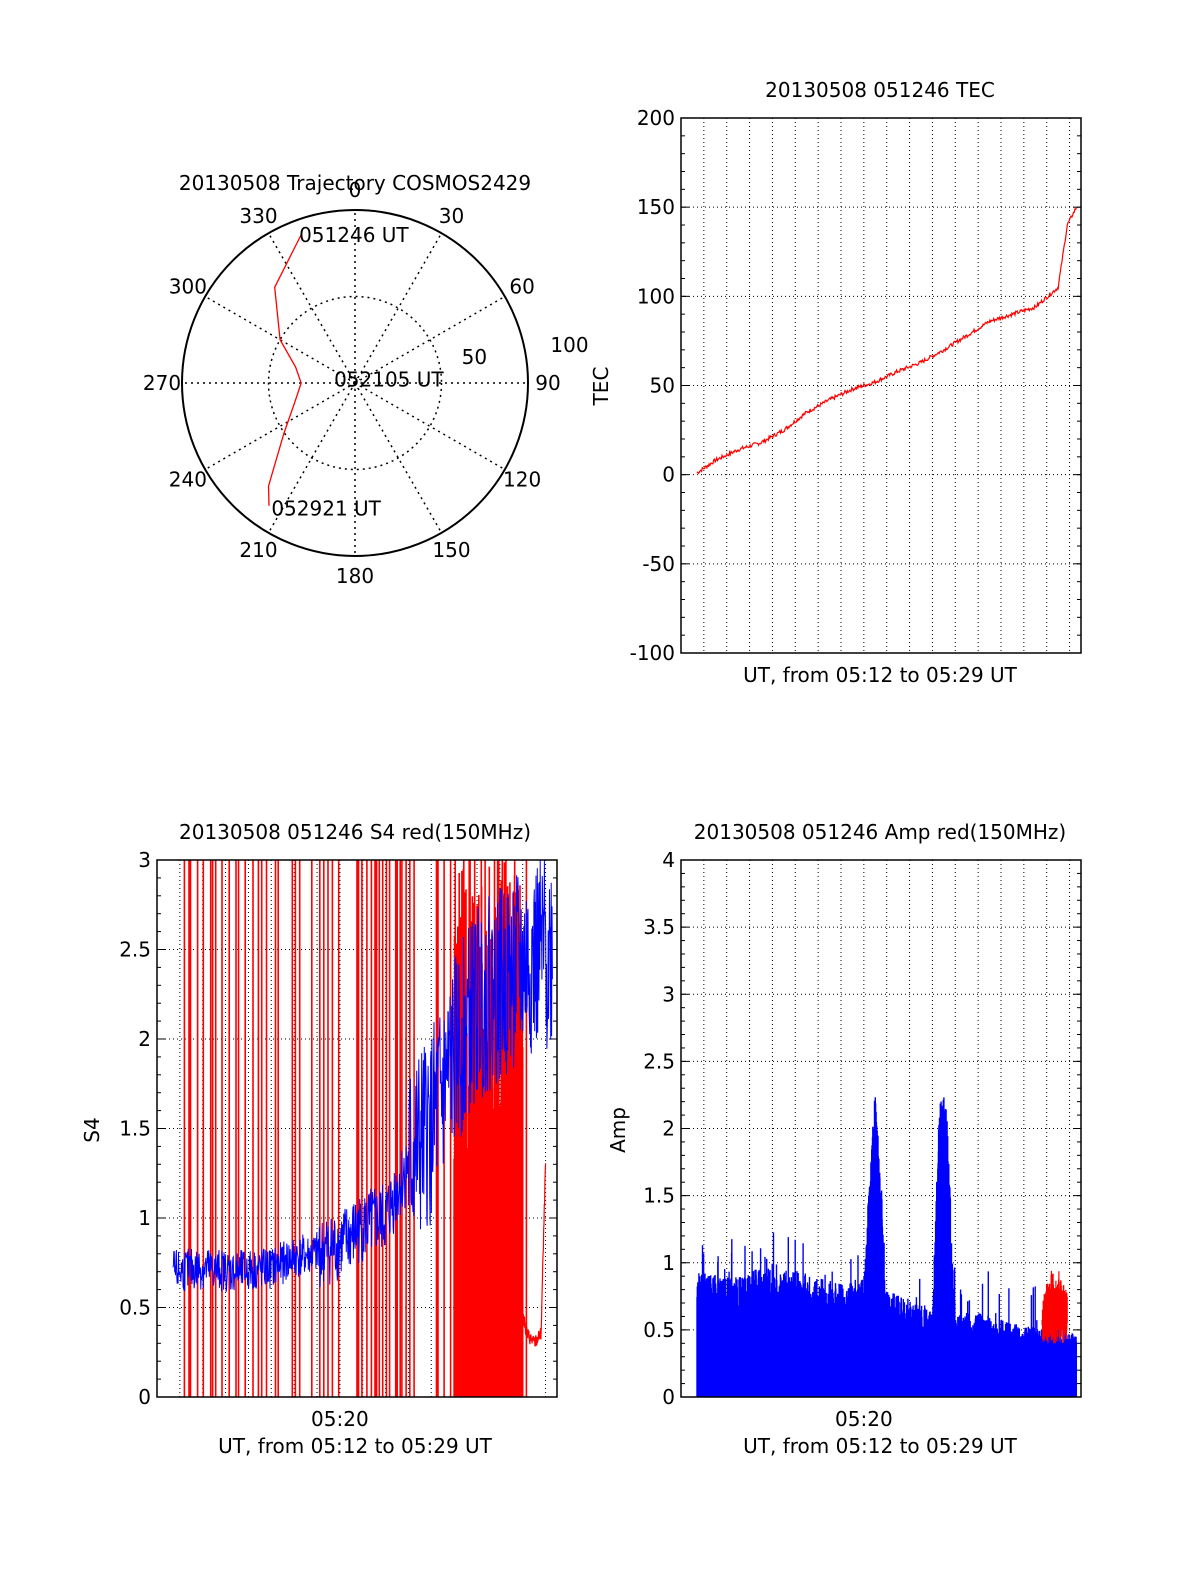 This screenshot has width=1200, height=1575. What do you see at coordinates (521, 287) in the screenshot?
I see `polar-azimuth-label: 60` at bounding box center [521, 287].